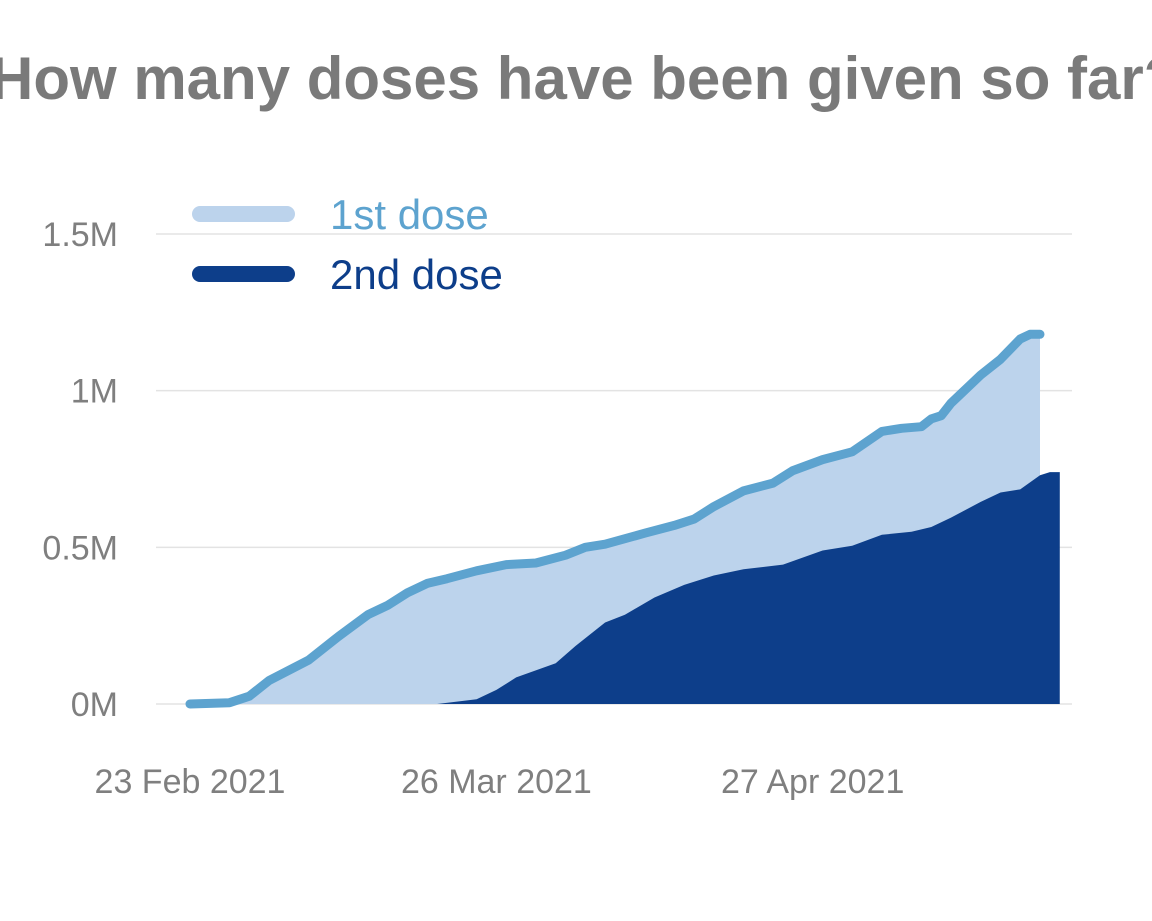  Describe the element at coordinates (409, 214) in the screenshot. I see `legend-label-1: 1st dose` at that location.